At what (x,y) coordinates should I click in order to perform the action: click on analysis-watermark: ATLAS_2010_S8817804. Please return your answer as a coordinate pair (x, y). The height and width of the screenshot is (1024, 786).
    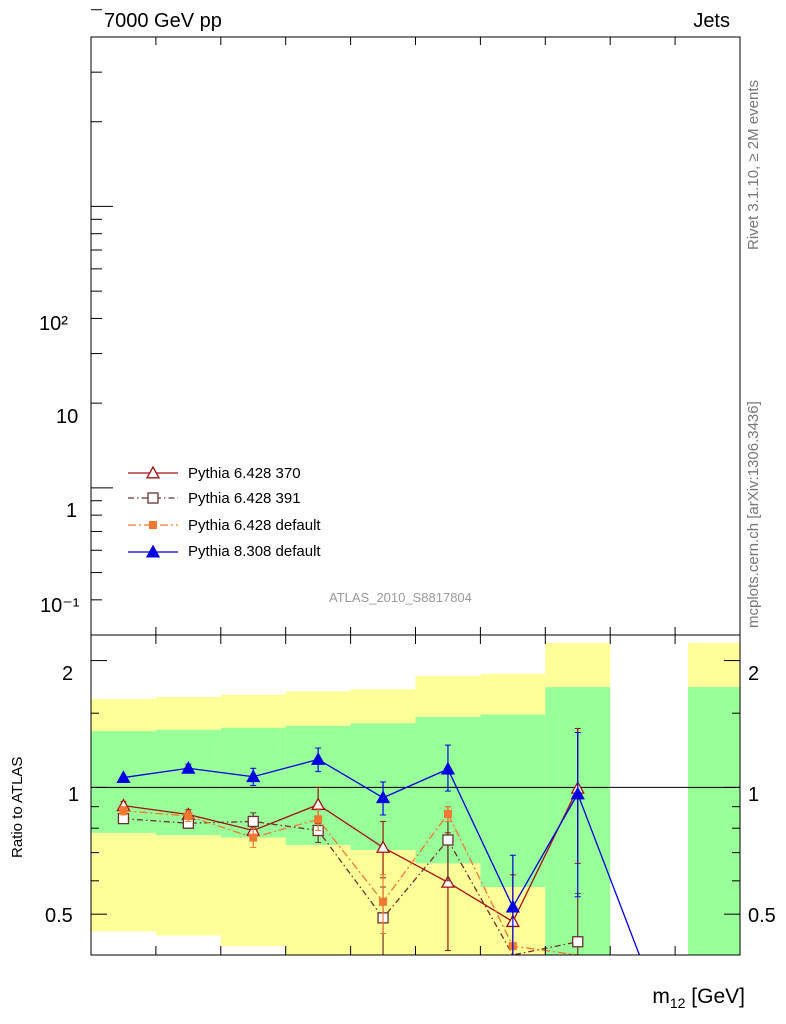
    Looking at the image, I should click on (400, 597).